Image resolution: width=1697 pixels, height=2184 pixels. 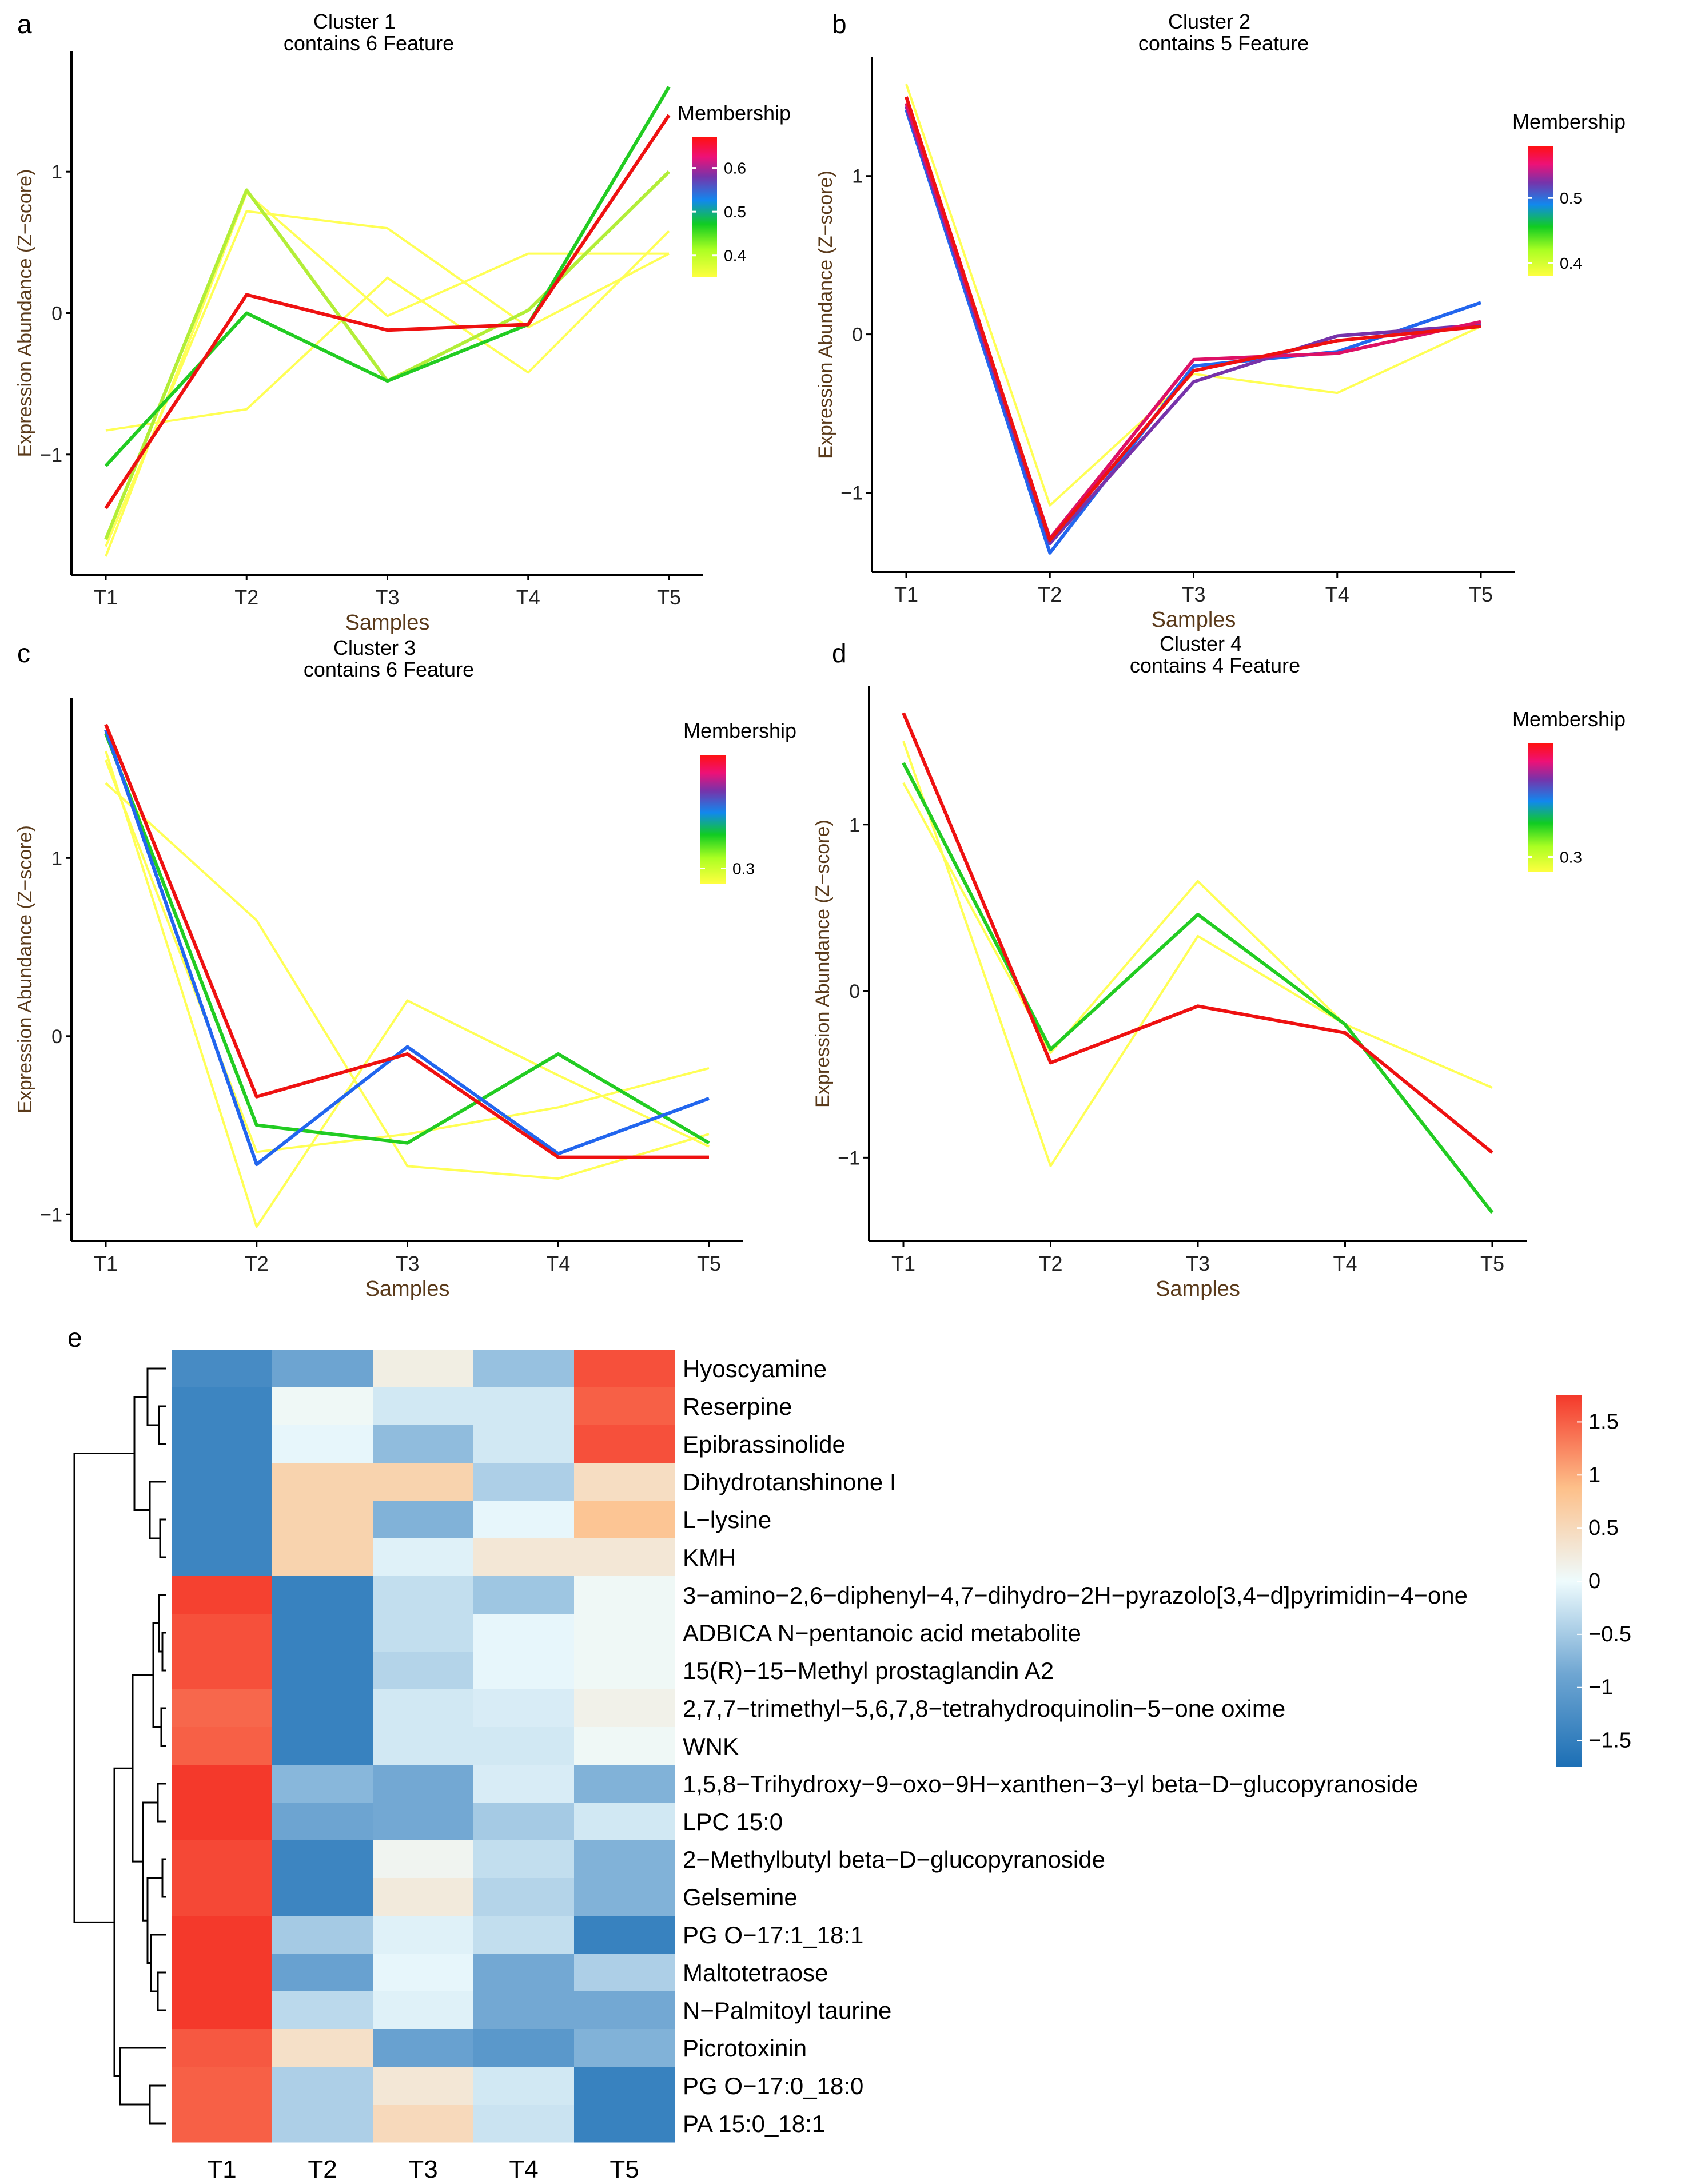 What do you see at coordinates (221, 2169) in the screenshot?
I see `column-label: T1` at bounding box center [221, 2169].